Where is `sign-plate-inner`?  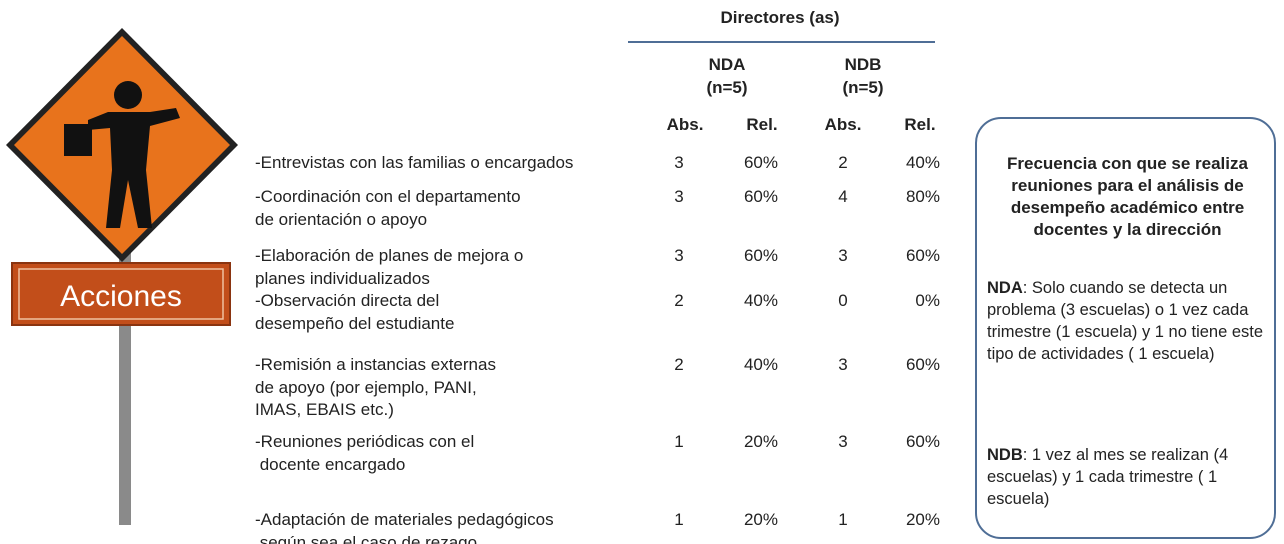 sign-plate-inner is located at coordinates (121, 294).